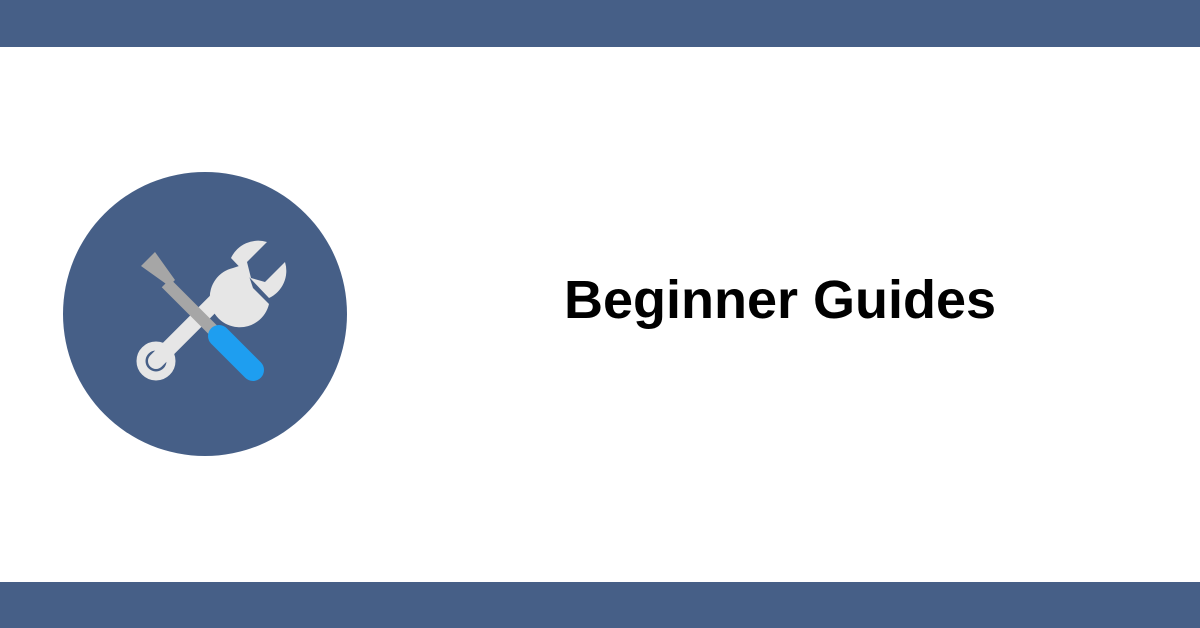 Image resolution: width=1200 pixels, height=628 pixels. I want to click on tools-icon-badge, so click(205, 314).